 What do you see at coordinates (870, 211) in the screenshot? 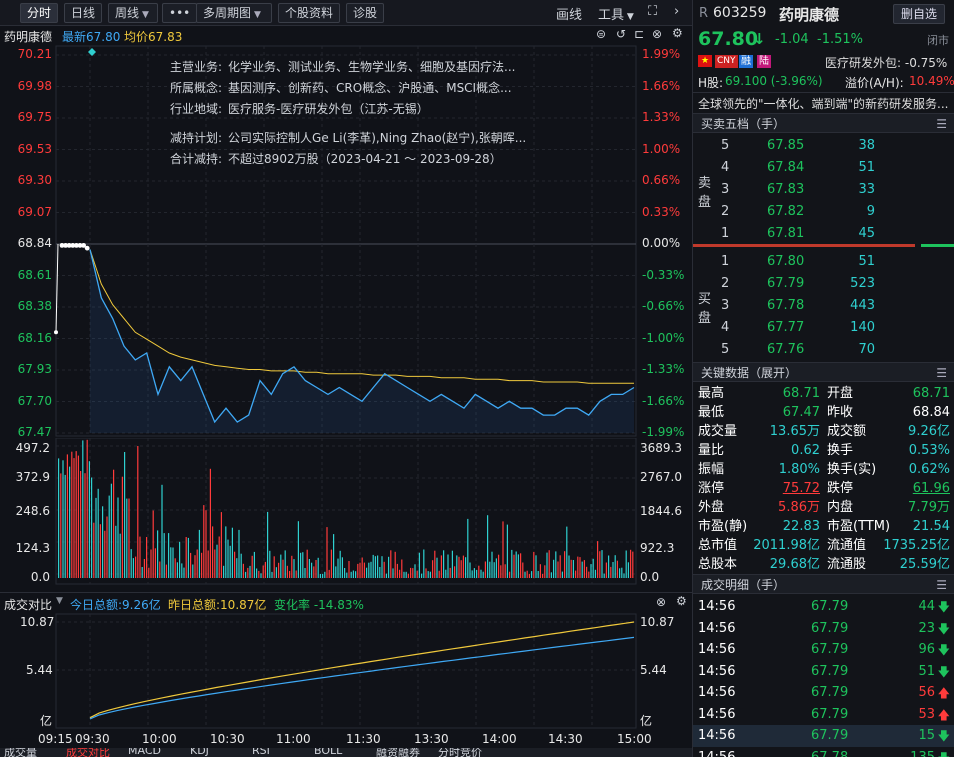
I see `level-volume: 9` at bounding box center [870, 211].